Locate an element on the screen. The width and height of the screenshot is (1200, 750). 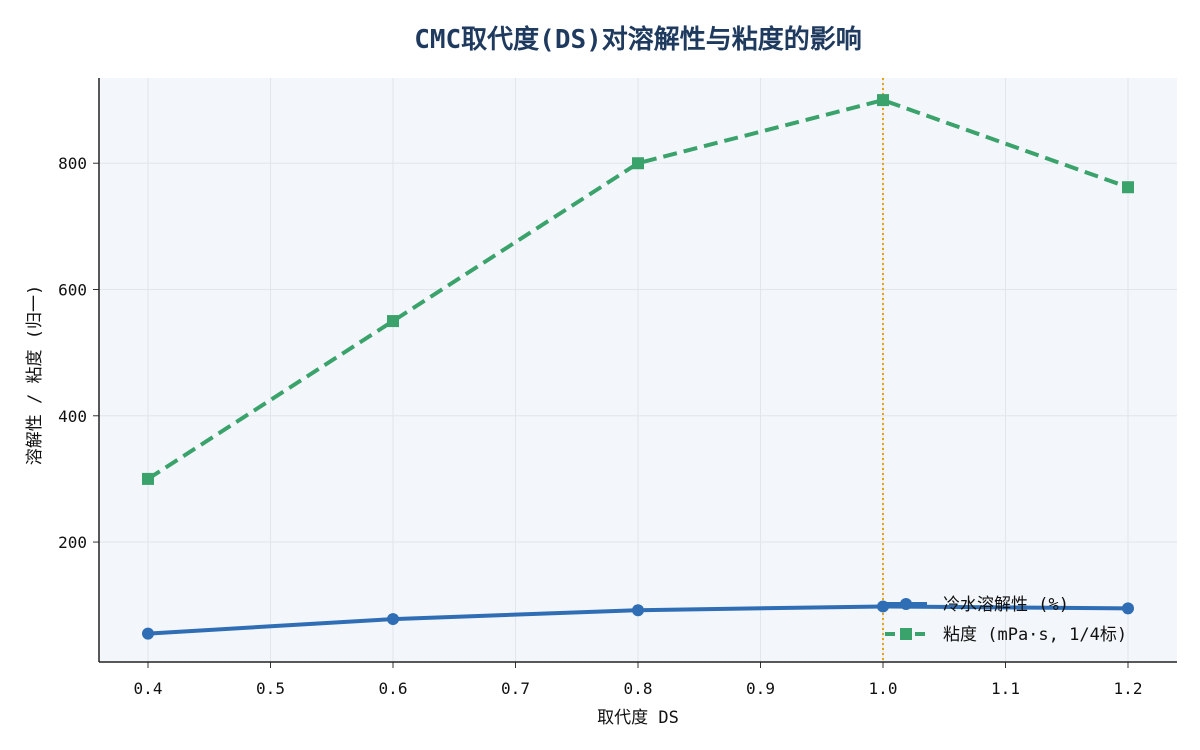
y-tick-label: 600 is located at coordinates (72, 290).